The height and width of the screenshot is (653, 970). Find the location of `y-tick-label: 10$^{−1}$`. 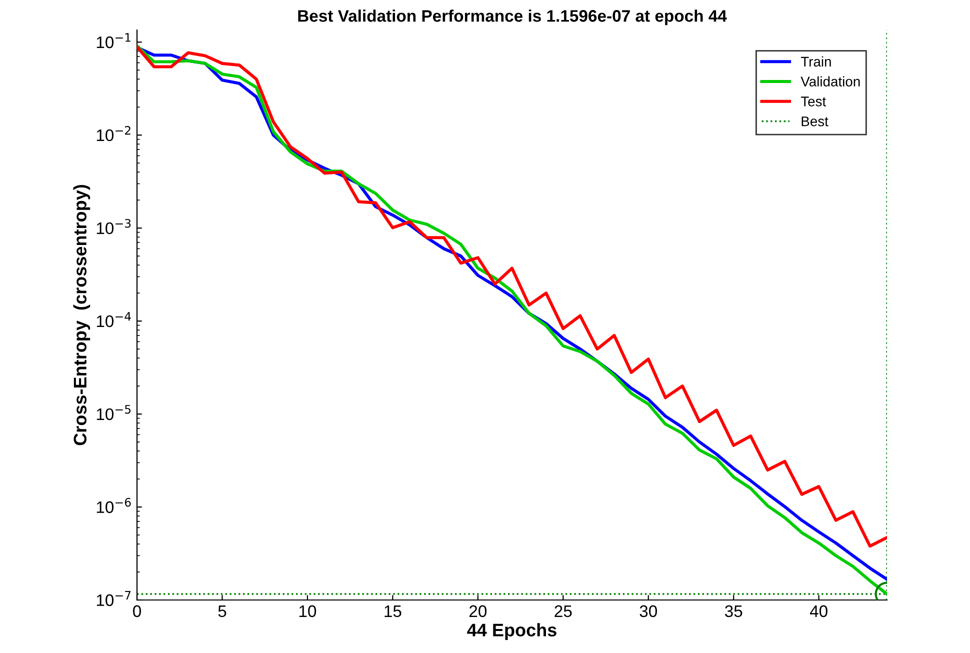

y-tick-label: 10$^{−1}$ is located at coordinates (113, 40).